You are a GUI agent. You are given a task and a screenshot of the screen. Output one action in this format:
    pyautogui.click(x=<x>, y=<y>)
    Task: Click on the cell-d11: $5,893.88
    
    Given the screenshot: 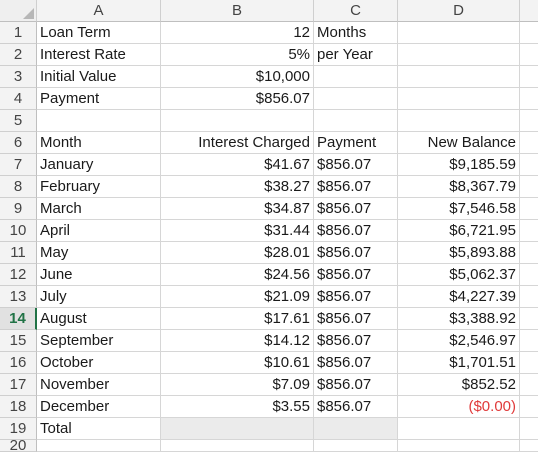 What is the action you would take?
    pyautogui.click(x=459, y=253)
    